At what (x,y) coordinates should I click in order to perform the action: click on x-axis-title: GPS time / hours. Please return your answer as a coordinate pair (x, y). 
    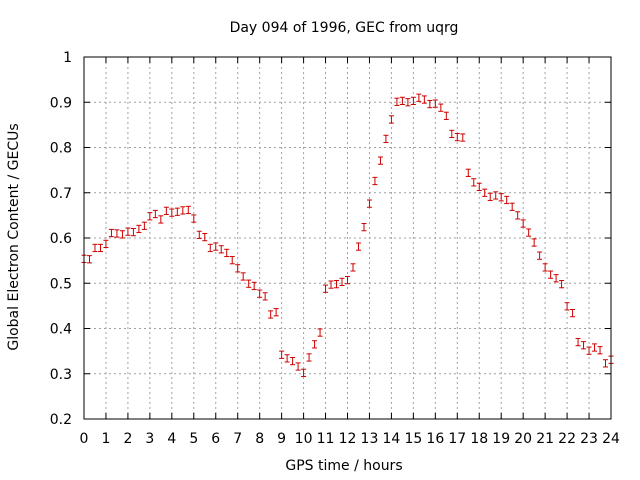
    Looking at the image, I should click on (343, 466).